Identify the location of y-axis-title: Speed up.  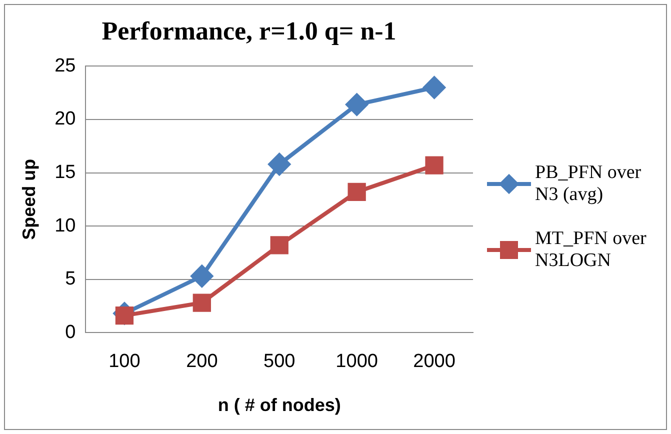
(28, 199).